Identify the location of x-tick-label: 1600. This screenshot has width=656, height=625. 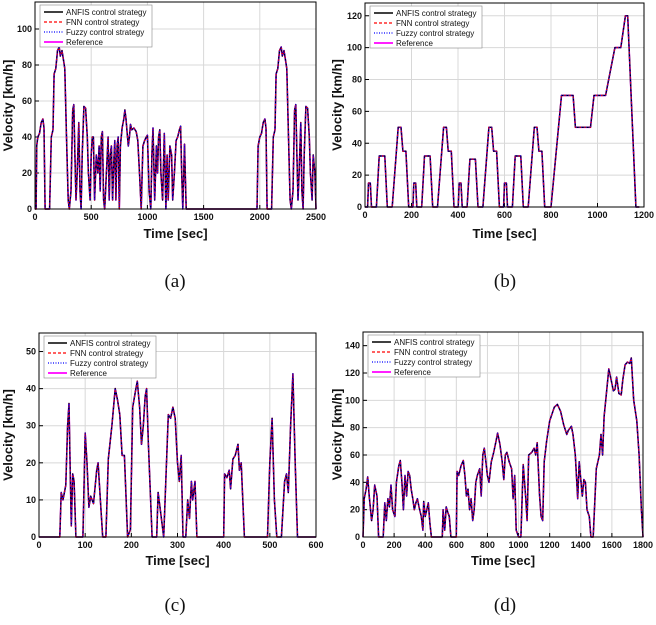
(612, 545).